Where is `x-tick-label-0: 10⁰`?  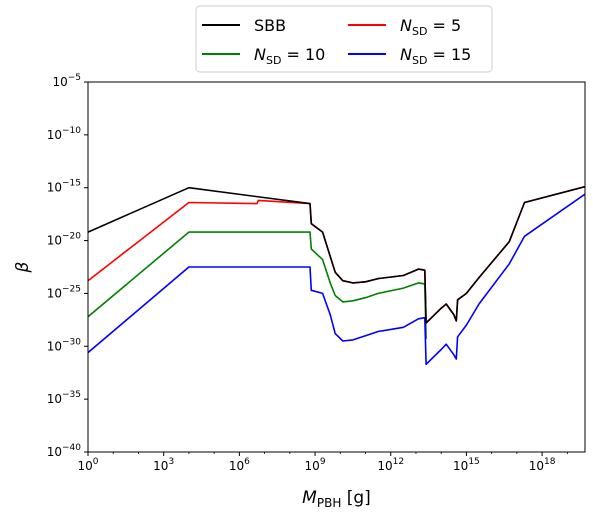
x-tick-label-0: 10⁰ is located at coordinates (87, 465).